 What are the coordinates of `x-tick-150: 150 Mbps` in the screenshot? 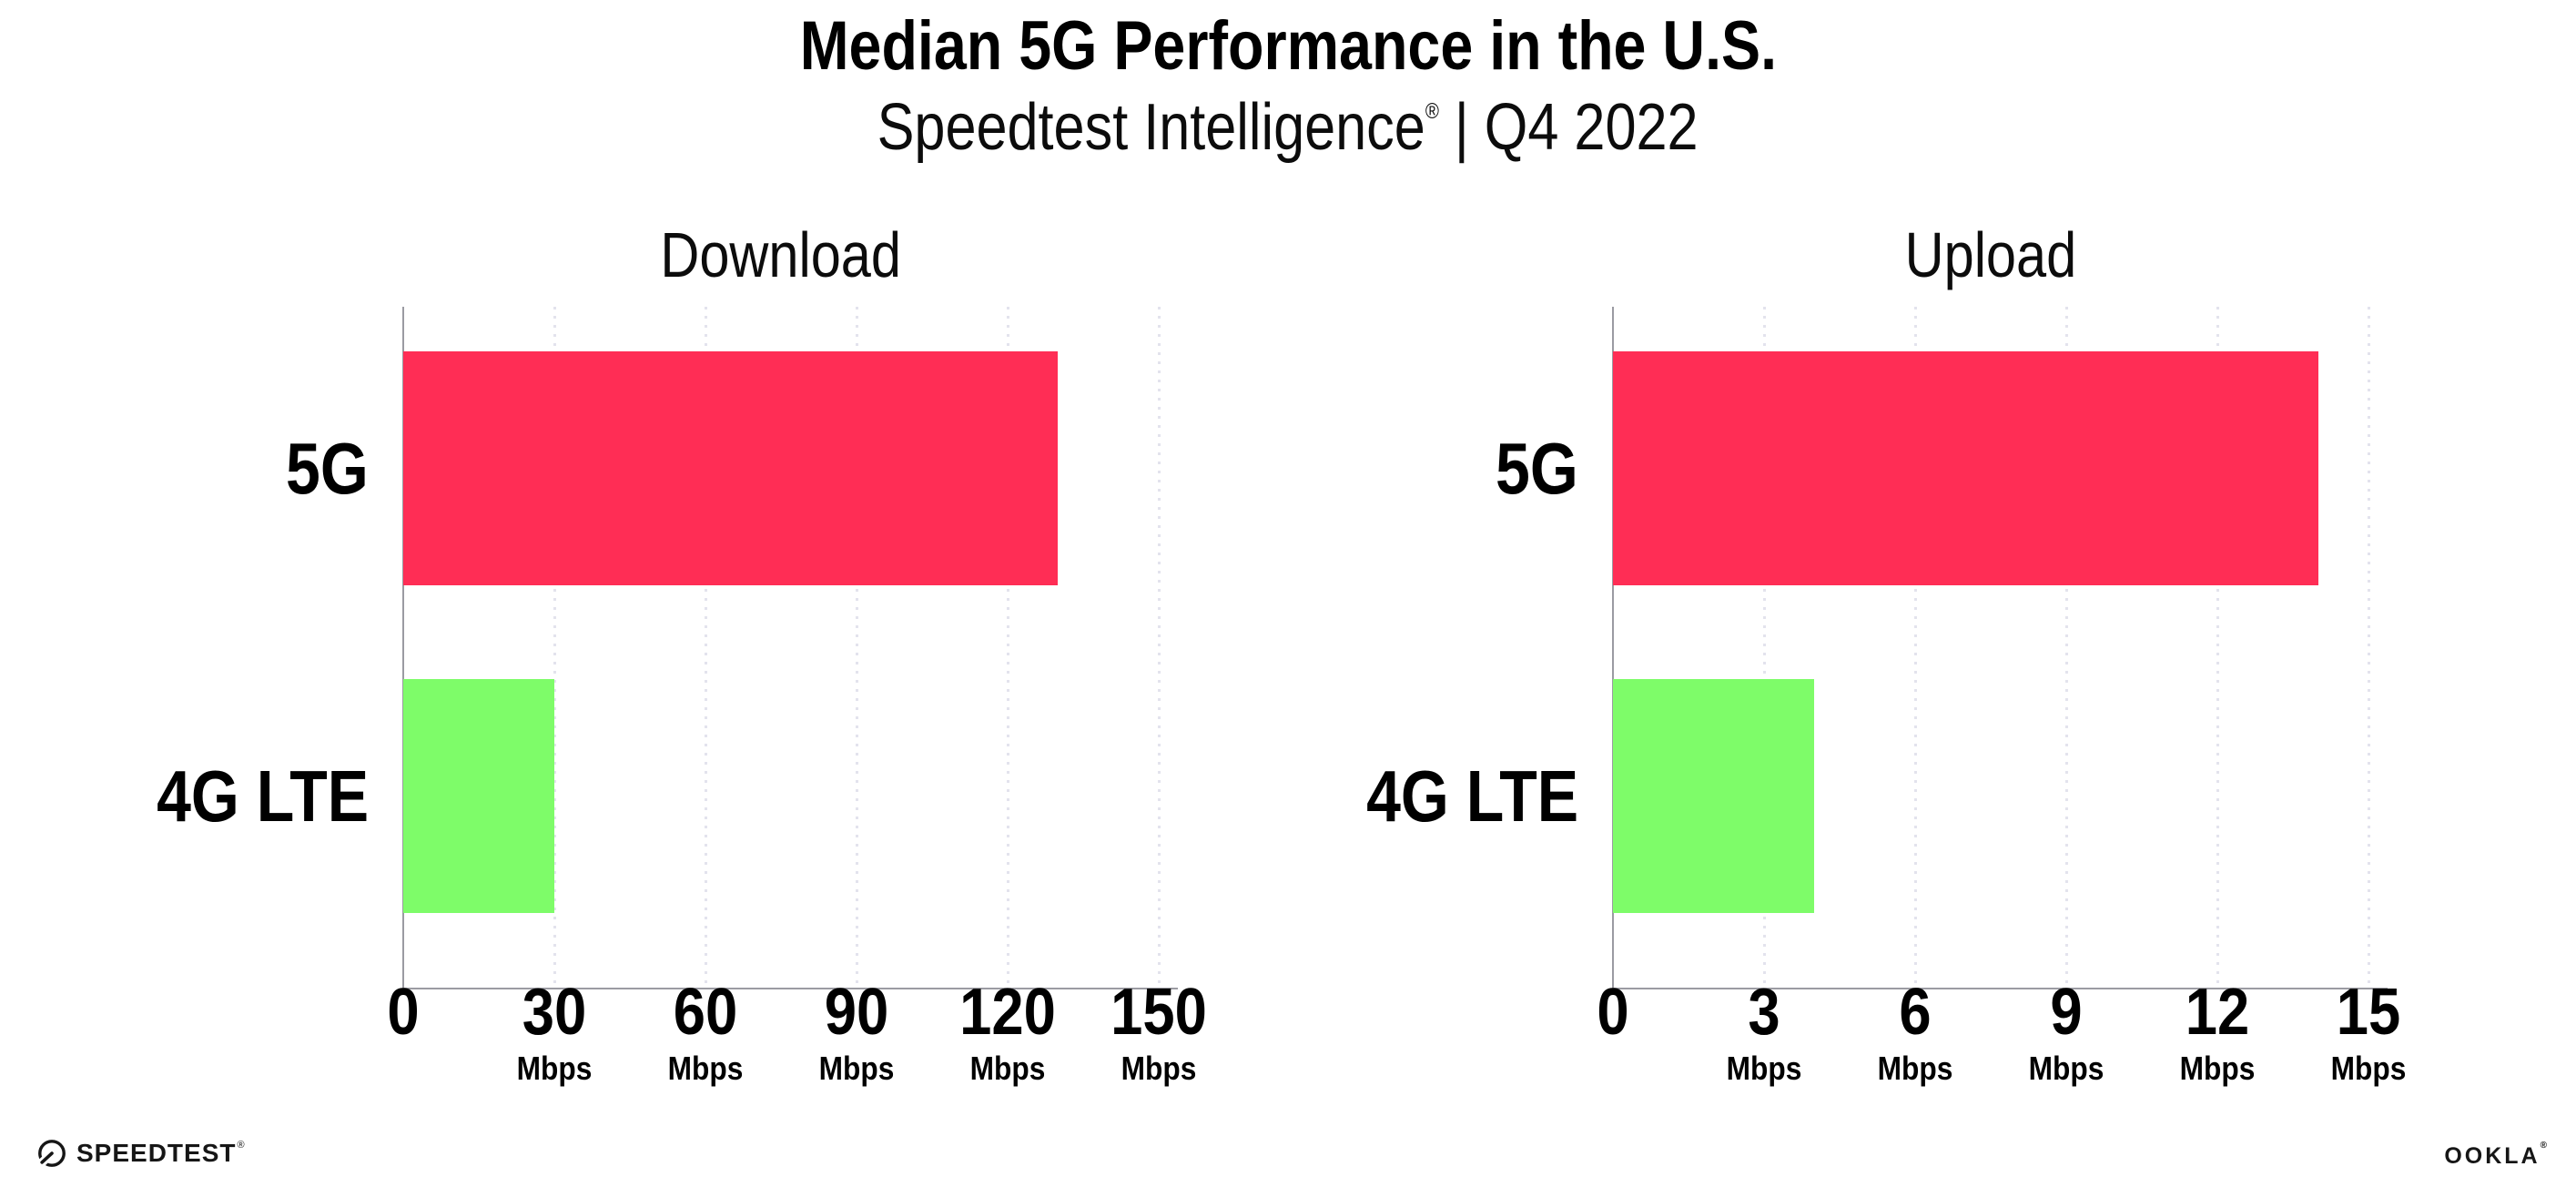 It's located at (1158, 1033).